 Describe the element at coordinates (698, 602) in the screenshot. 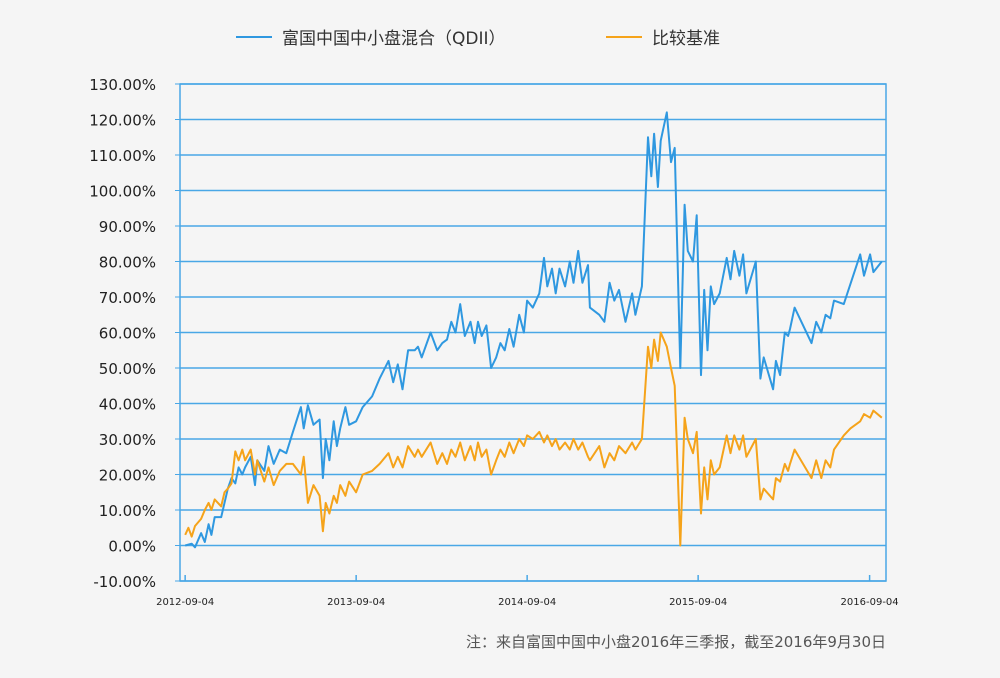

I see `x-tick-label: 2015-09-04` at that location.